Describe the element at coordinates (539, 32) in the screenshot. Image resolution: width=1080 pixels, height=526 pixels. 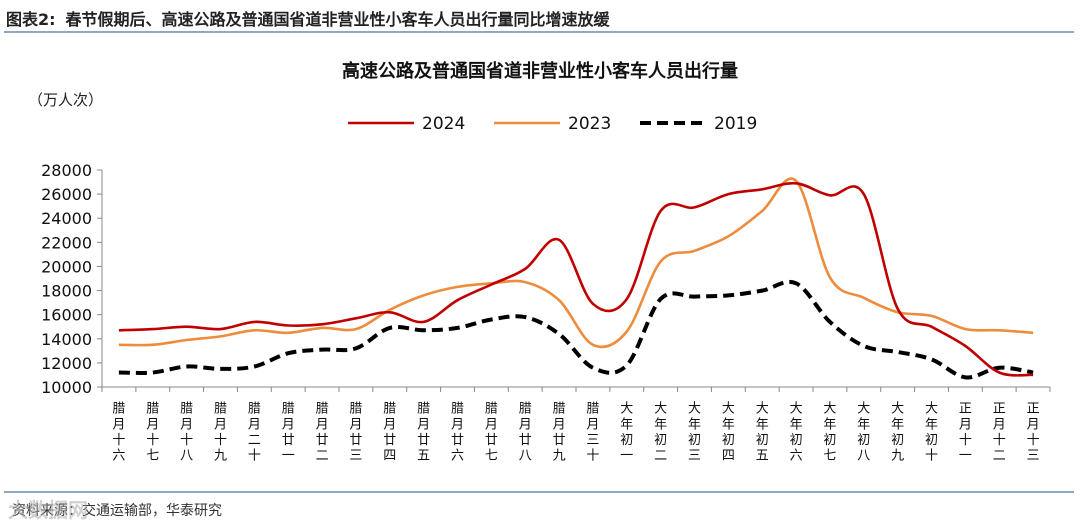
I see `header-divider` at that location.